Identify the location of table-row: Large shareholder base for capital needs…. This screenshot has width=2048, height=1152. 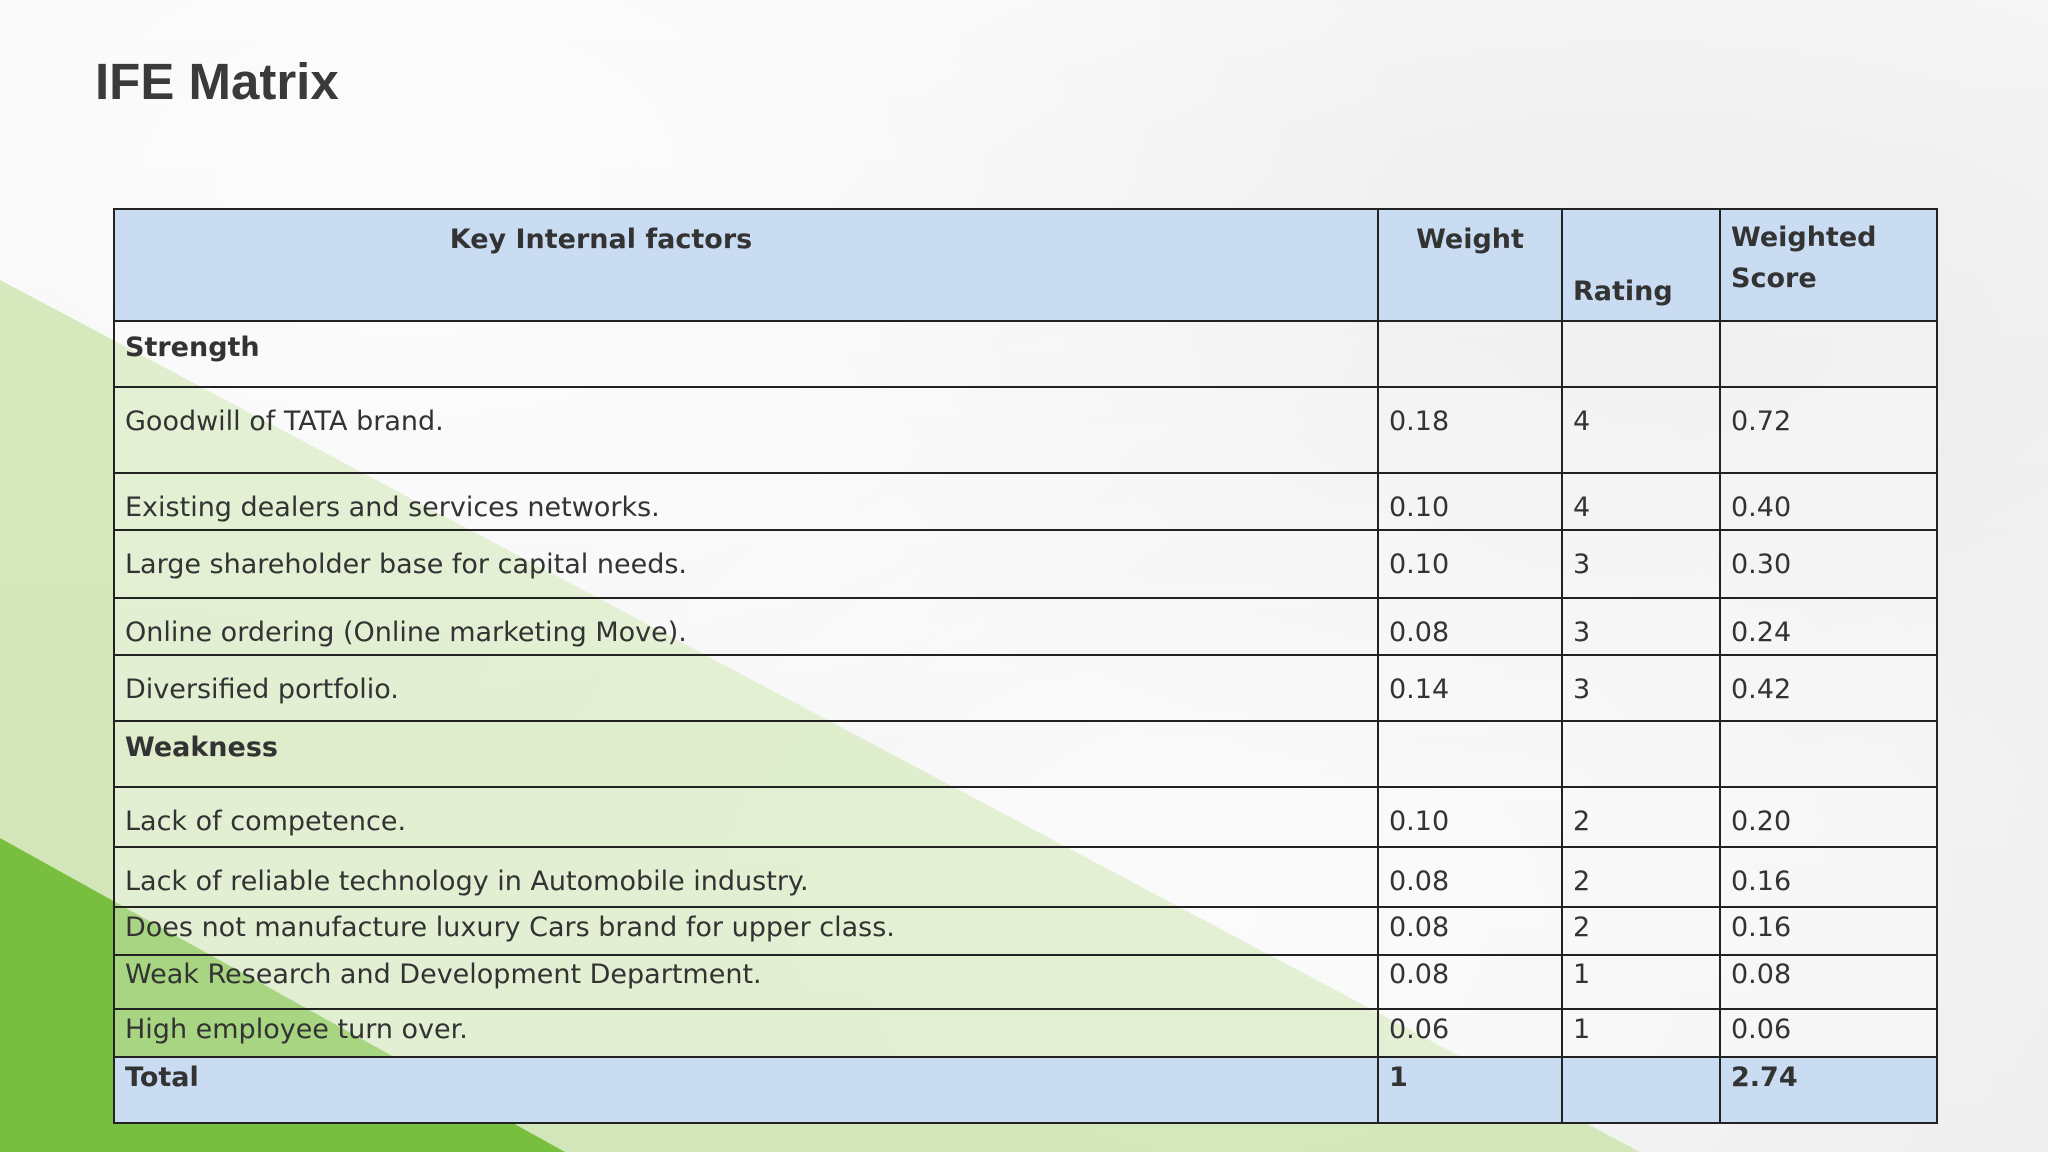
(1025, 564).